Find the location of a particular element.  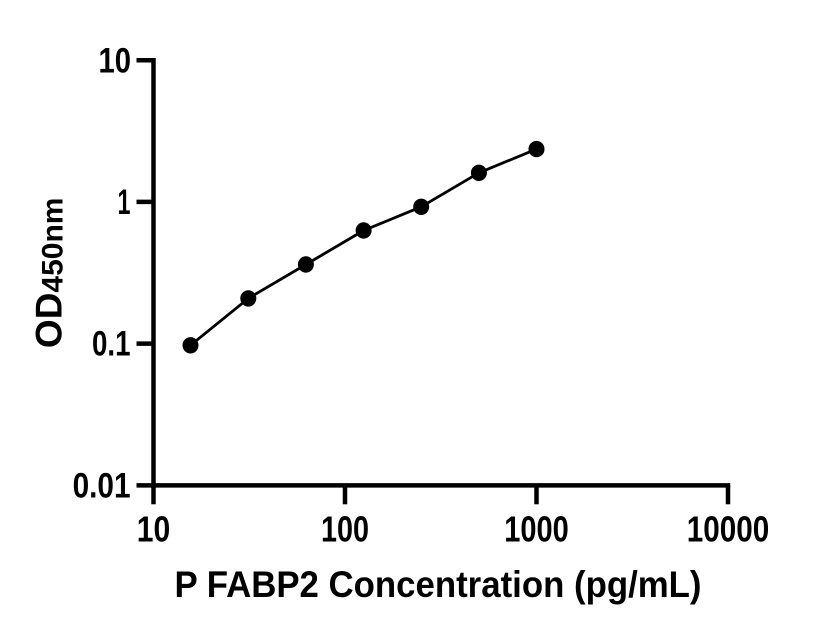

svg-text: P FABP2 Concentration (pg/mL) is located at coordinates (438, 584).